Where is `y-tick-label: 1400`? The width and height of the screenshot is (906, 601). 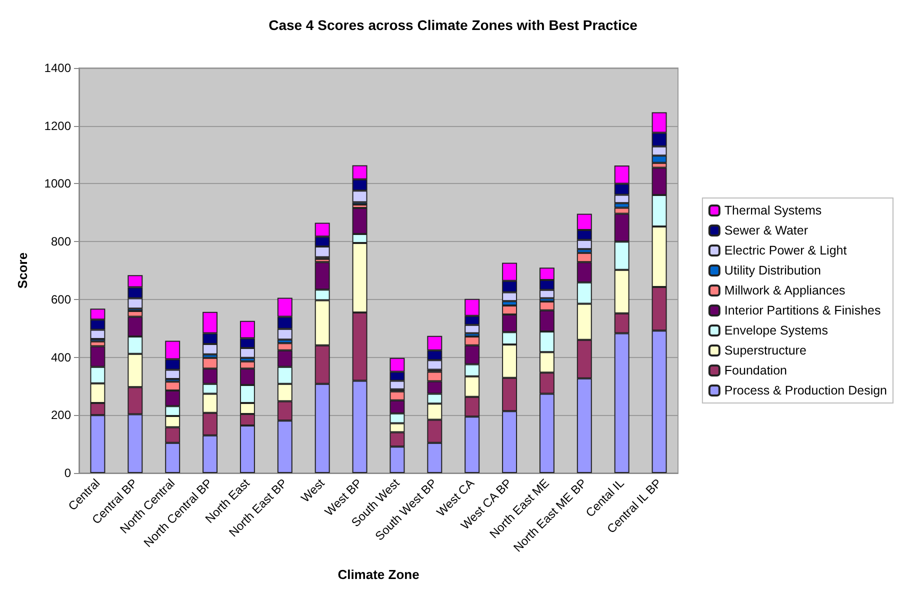
y-tick-label: 1400 is located at coordinates (58, 68).